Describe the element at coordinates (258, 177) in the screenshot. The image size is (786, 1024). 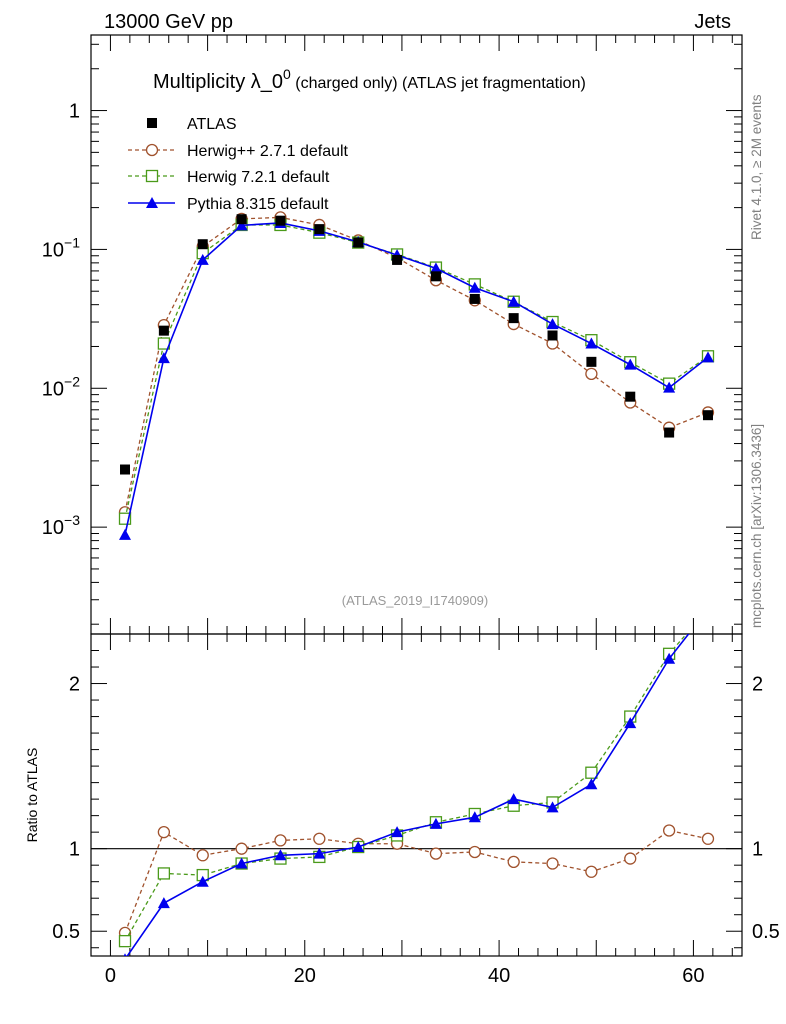
I see `legend-label-herwig7: Herwig 7.2.1 default` at that location.